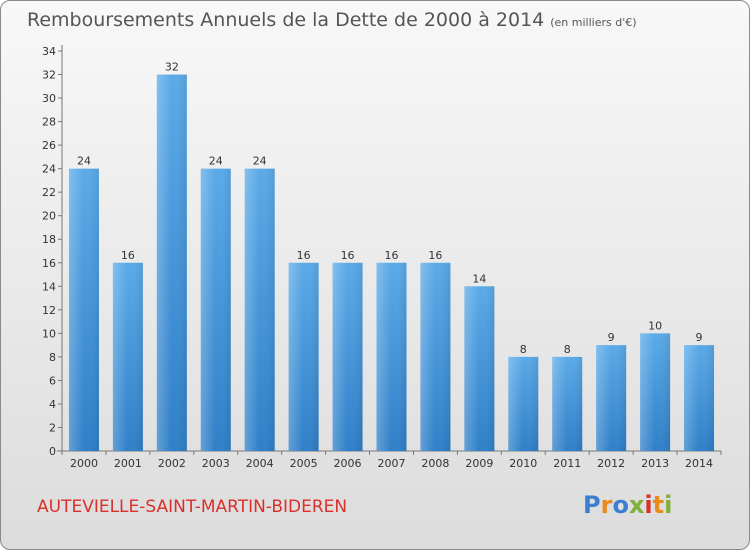  Describe the element at coordinates (593, 22) in the screenshot. I see `chart-subtitle: (en milliers d'€)` at that location.